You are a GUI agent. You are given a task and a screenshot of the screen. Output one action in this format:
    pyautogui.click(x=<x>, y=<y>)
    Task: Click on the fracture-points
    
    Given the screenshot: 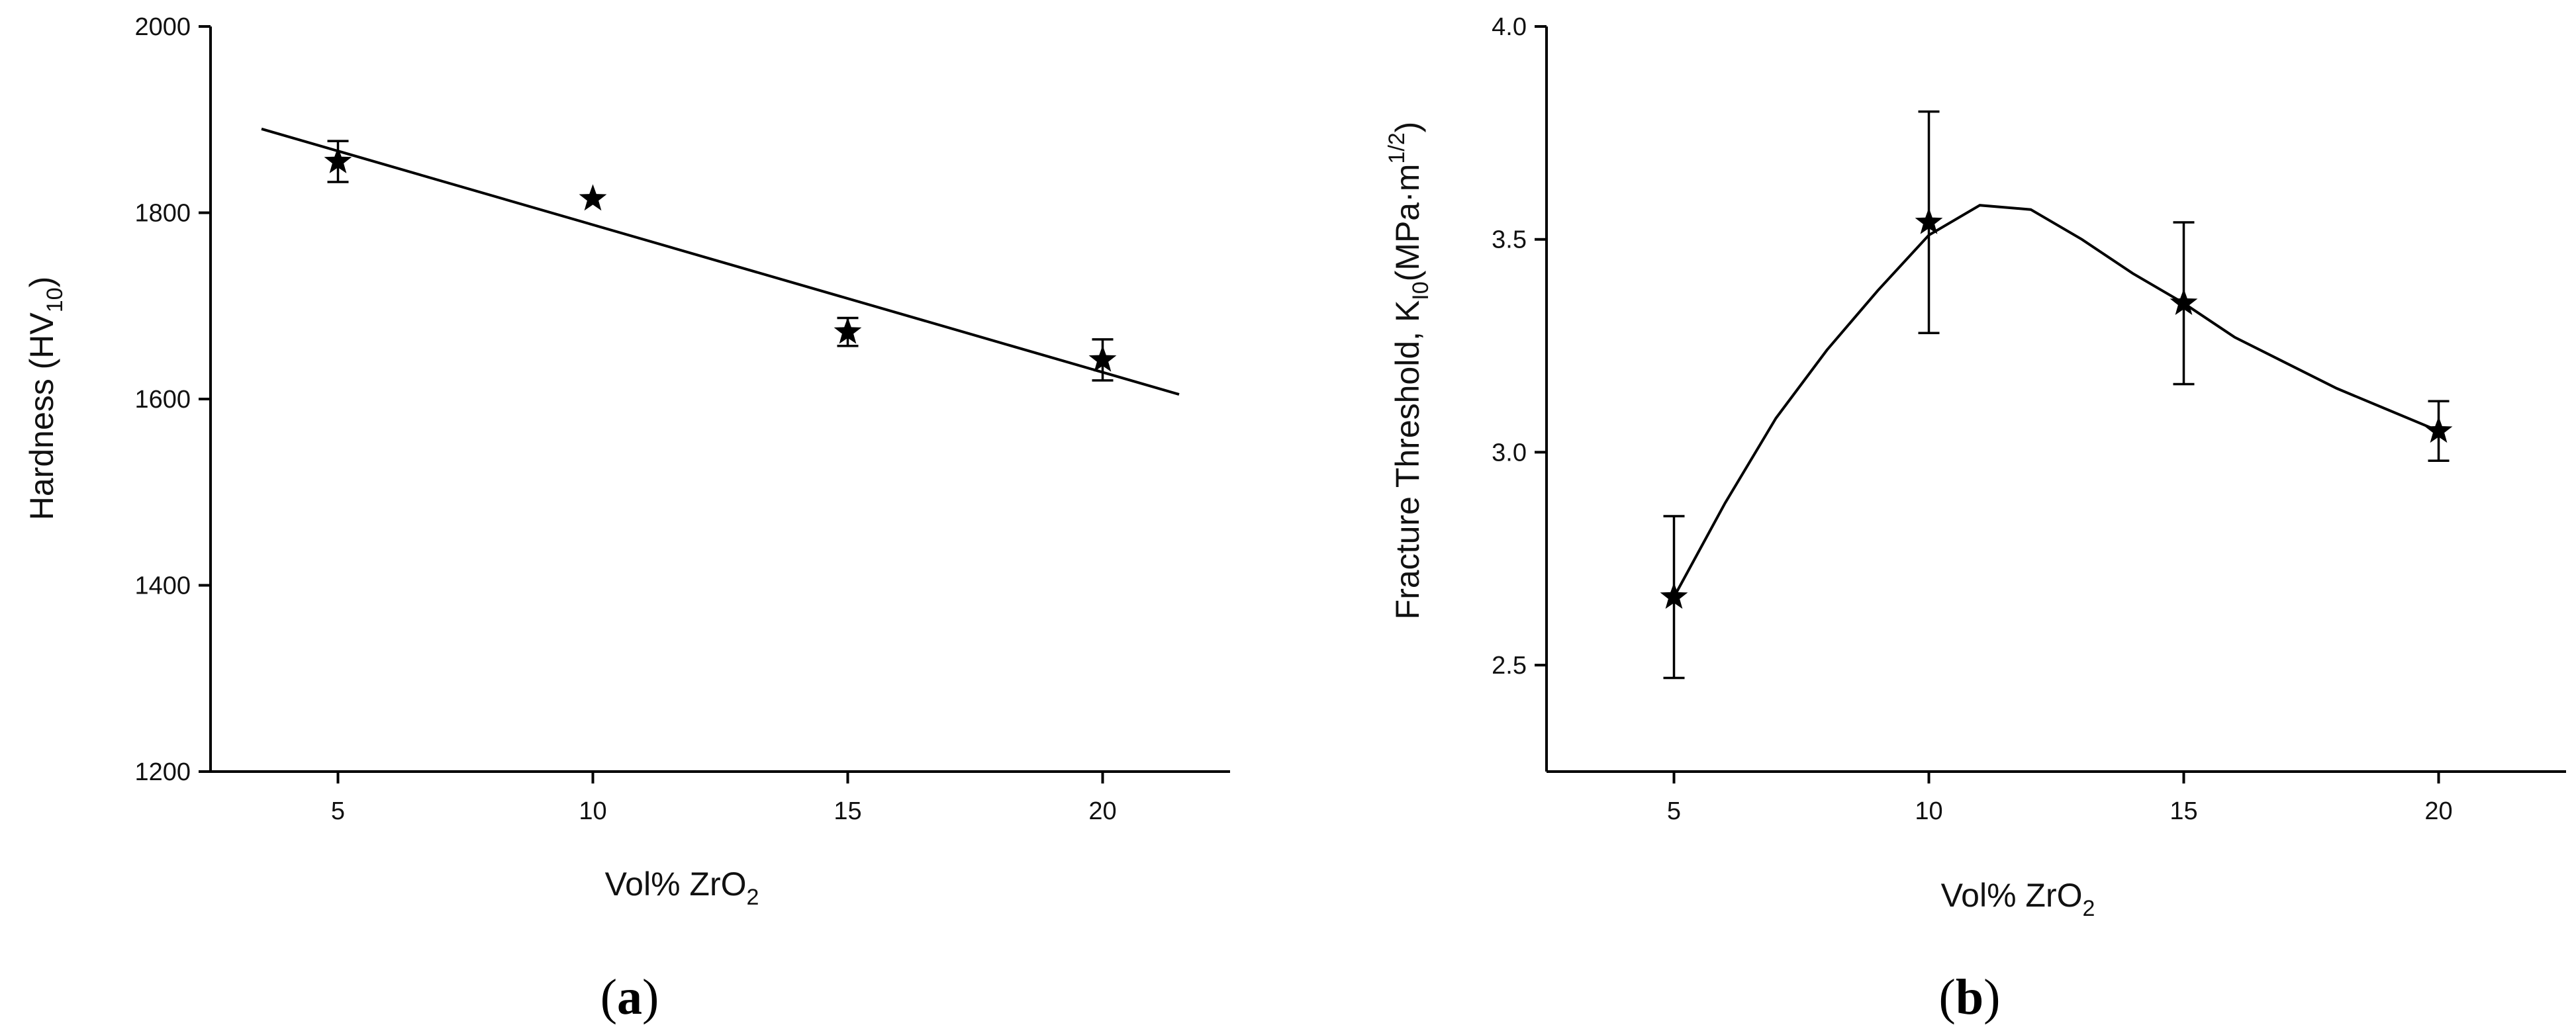 What is the action you would take?
    pyautogui.click(x=2056, y=408)
    